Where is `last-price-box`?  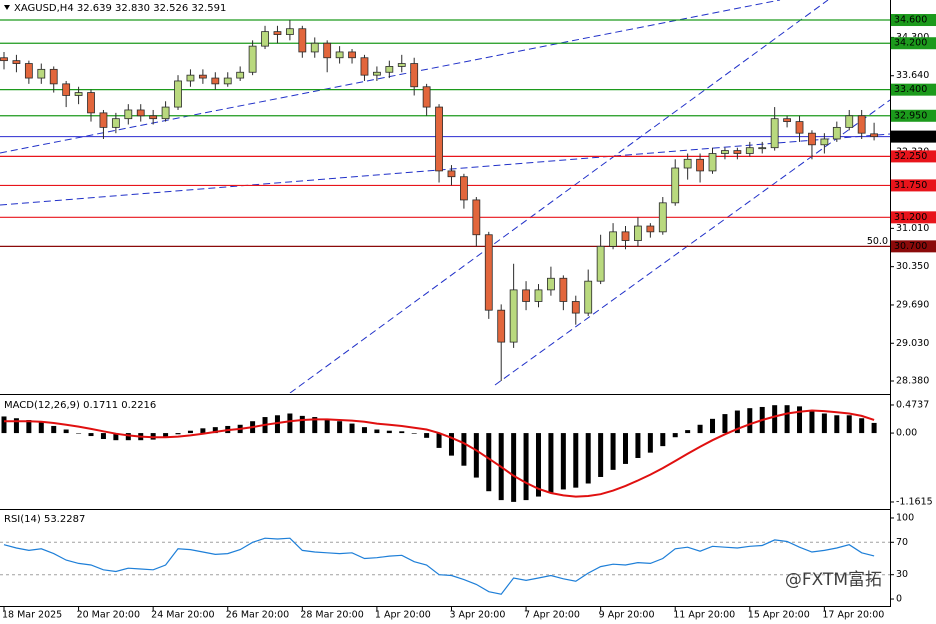
last-price-box is located at coordinates (913, 136).